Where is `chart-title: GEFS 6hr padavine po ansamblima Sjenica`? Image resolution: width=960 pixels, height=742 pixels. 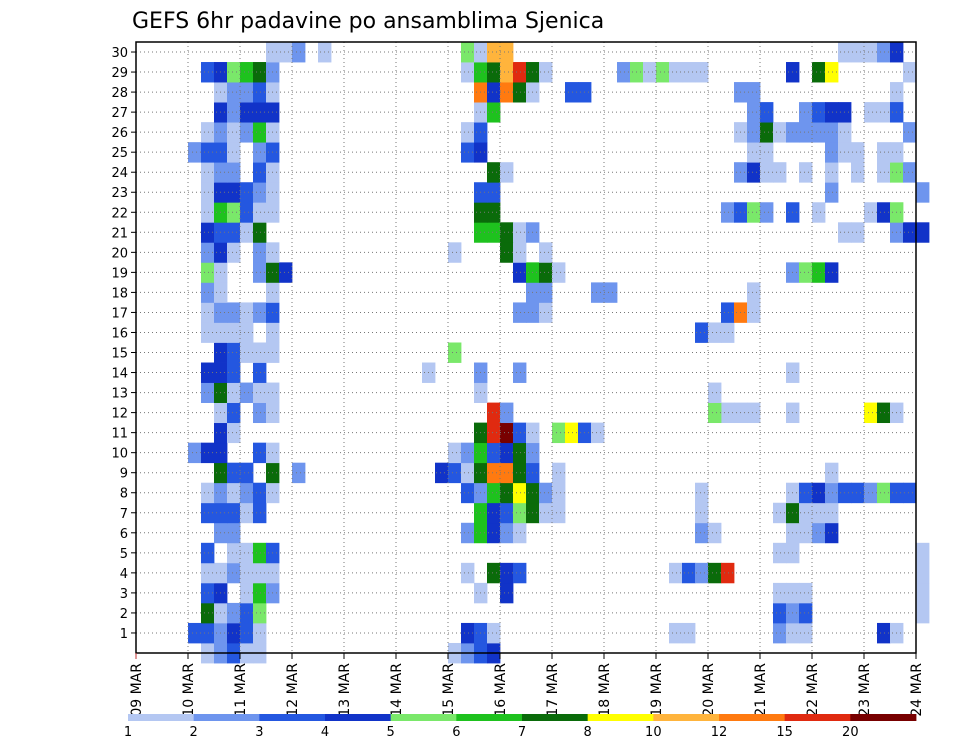 chart-title: GEFS 6hr padavine po ansamblima Sjenica is located at coordinates (368, 21).